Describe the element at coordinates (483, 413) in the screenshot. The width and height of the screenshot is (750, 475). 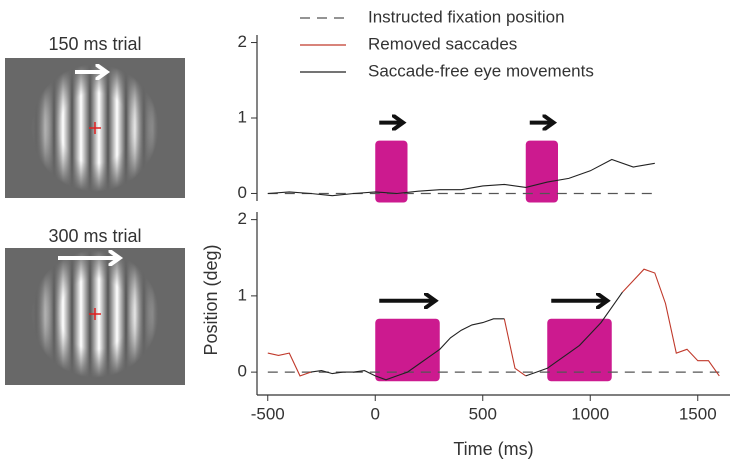
I see `x-tick-label: 500` at that location.